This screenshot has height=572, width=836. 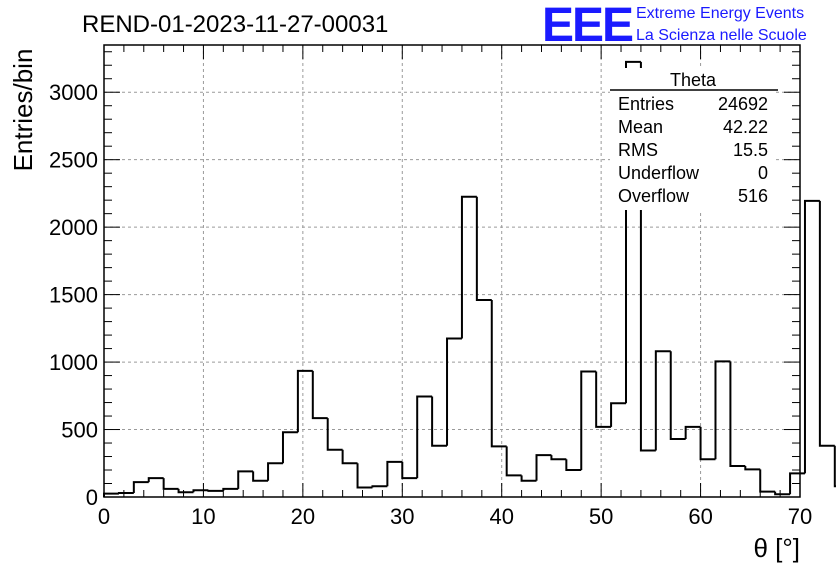 I want to click on eee-logo-text: EEE, so click(x=587, y=26).